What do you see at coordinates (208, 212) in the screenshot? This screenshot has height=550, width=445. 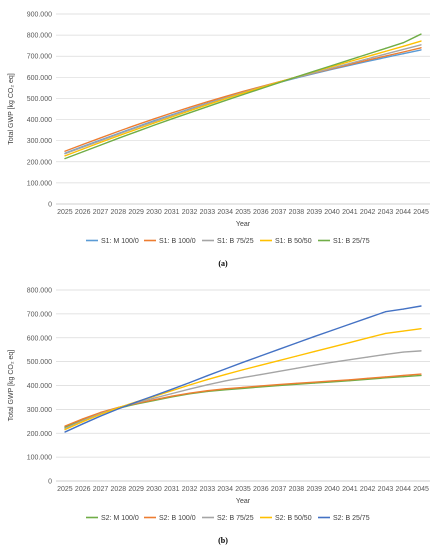 I see `x-tick-label: 2033` at bounding box center [208, 212].